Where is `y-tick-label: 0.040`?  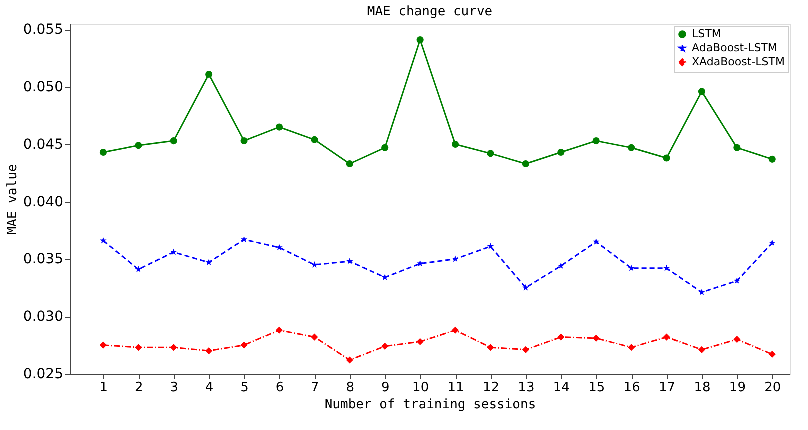
y-tick-label: 0.040 is located at coordinates (43, 202).